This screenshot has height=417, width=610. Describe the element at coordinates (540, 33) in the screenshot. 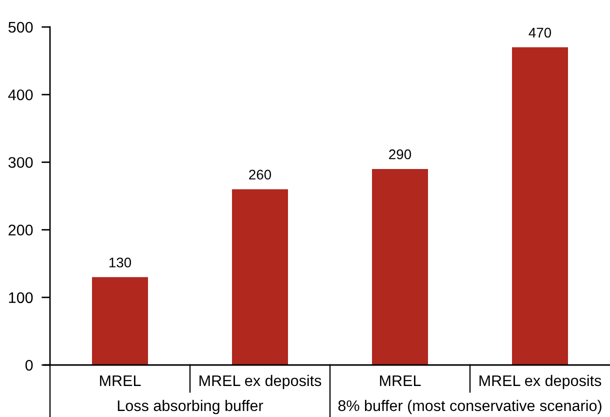

I see `data-label: 470` at that location.